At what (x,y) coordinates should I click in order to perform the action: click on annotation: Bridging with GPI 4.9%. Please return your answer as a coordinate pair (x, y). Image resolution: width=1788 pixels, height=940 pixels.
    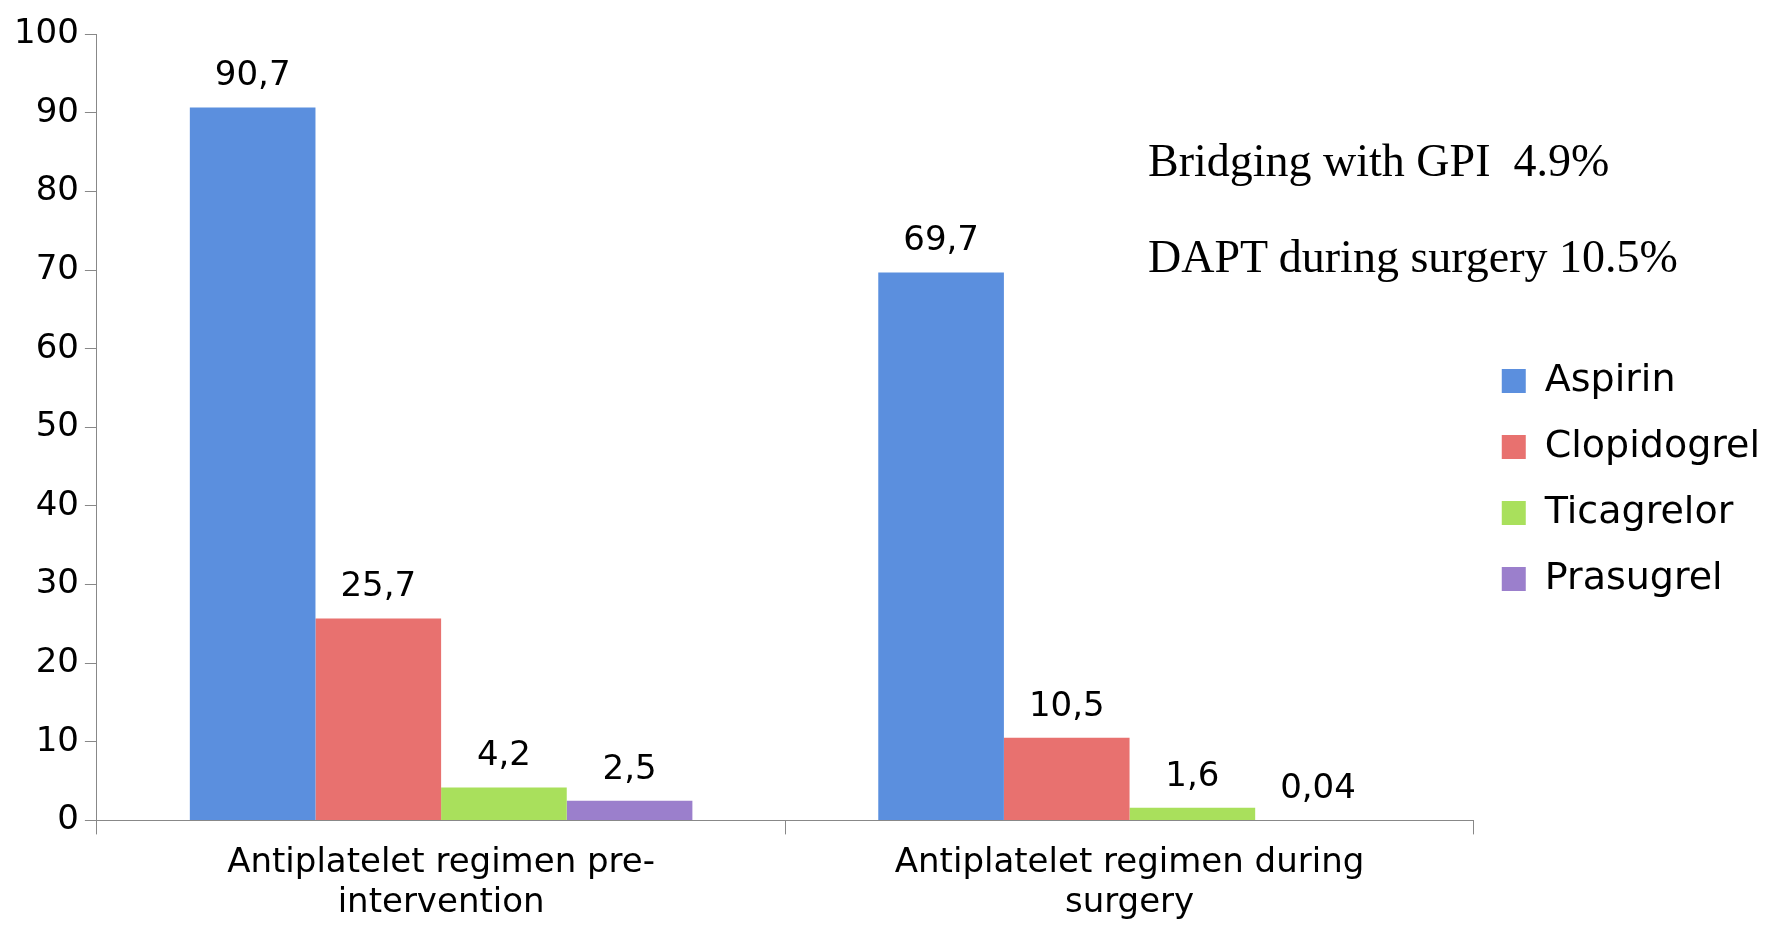
    Looking at the image, I should click on (1379, 160).